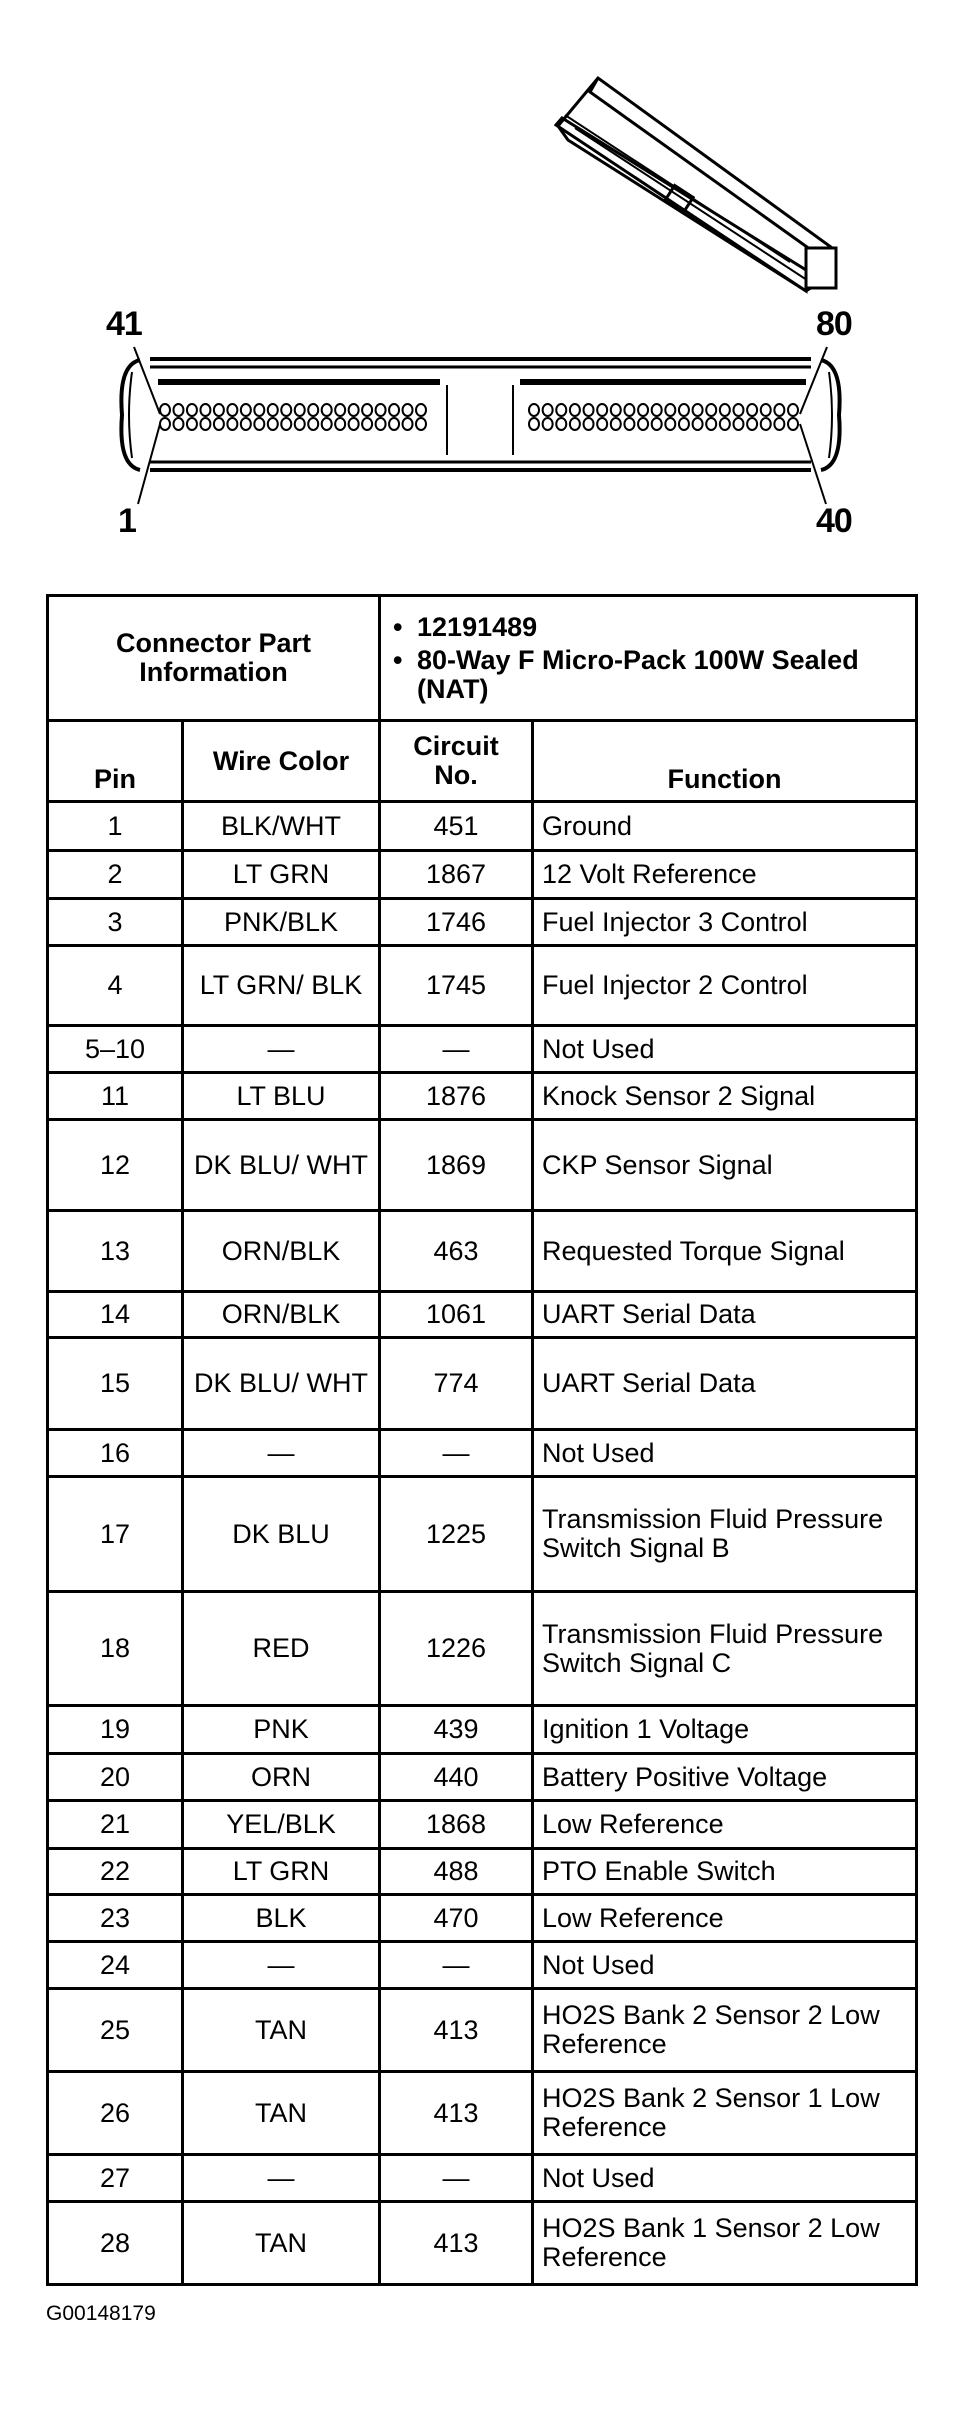  What do you see at coordinates (115, 1534) in the screenshot?
I see `pin-cell: 17` at bounding box center [115, 1534].